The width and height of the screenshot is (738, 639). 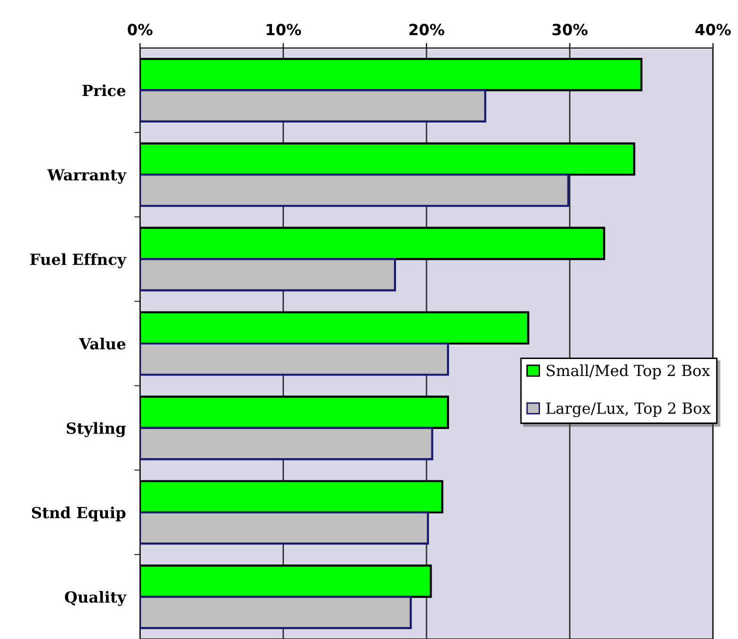 I want to click on x-tick-label: 20%, so click(x=426, y=30).